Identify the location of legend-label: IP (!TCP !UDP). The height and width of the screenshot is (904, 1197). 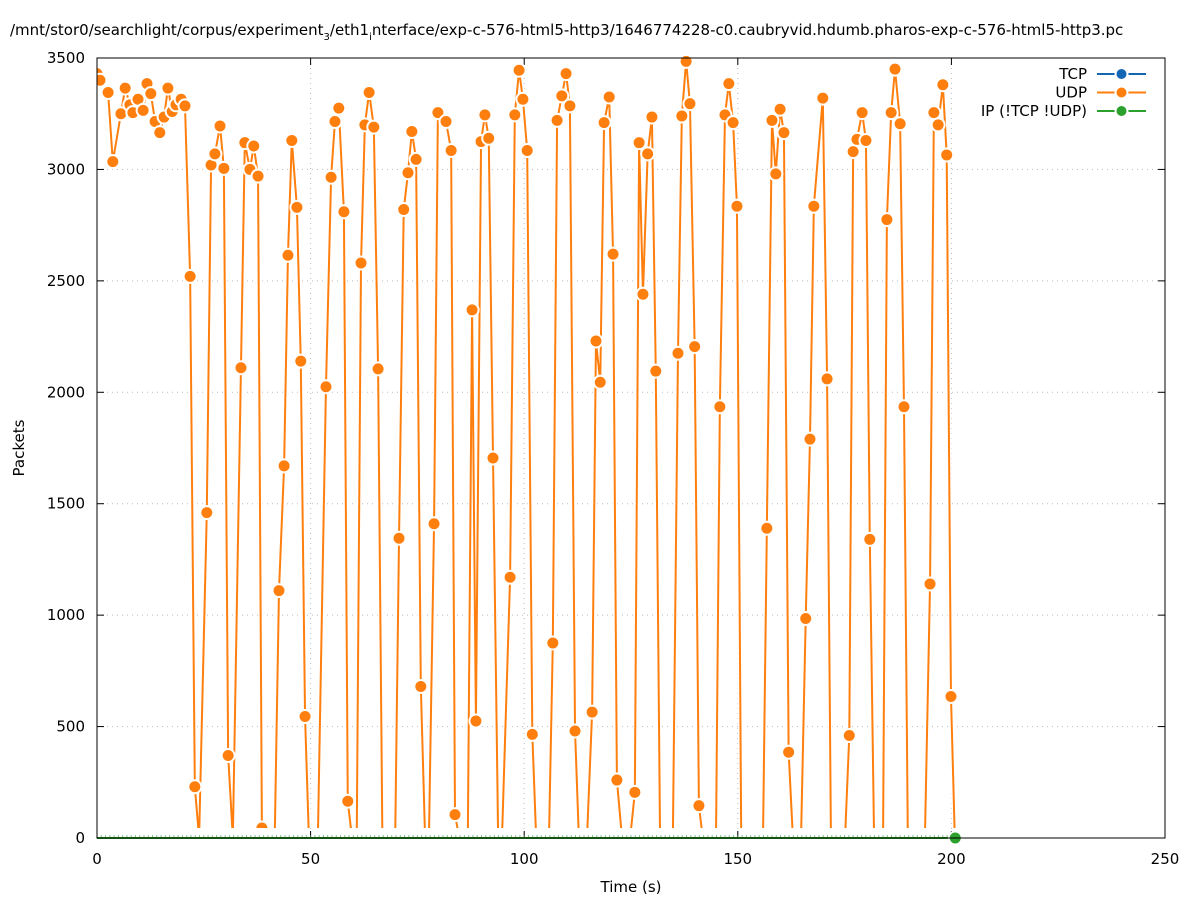
(1034, 111).